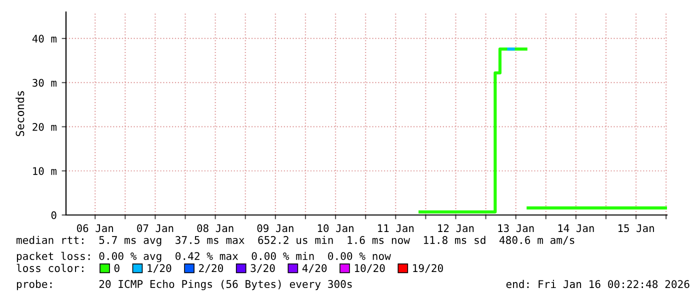 This screenshot has height=297, width=697. What do you see at coordinates (44, 171) in the screenshot?
I see `y-tick-label: 10 m` at bounding box center [44, 171].